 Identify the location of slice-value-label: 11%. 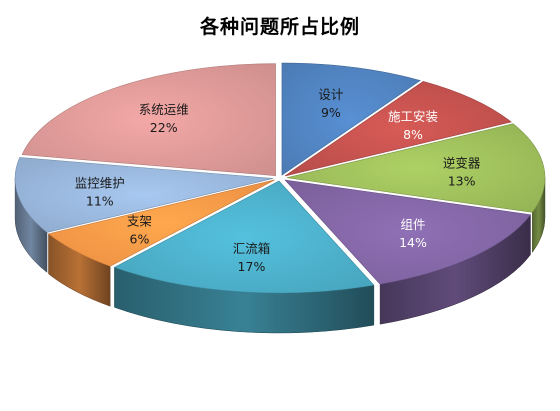
(100, 200).